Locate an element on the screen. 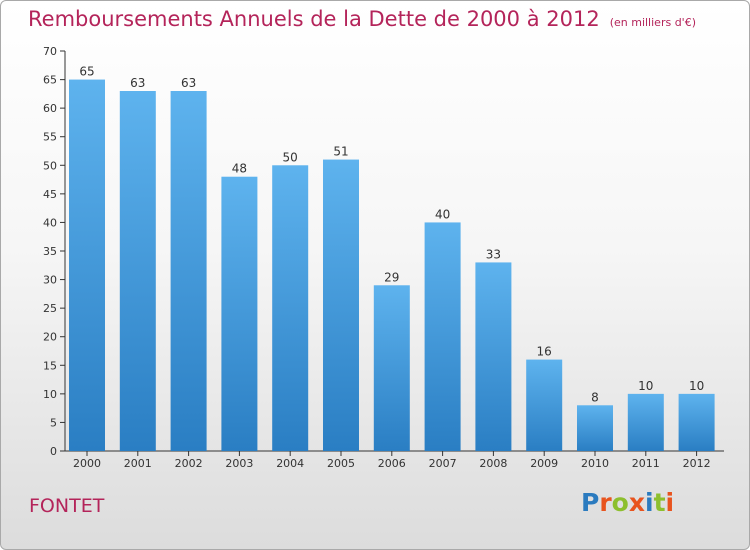 The image size is (750, 550). data-label-2007: 40 is located at coordinates (442, 214).